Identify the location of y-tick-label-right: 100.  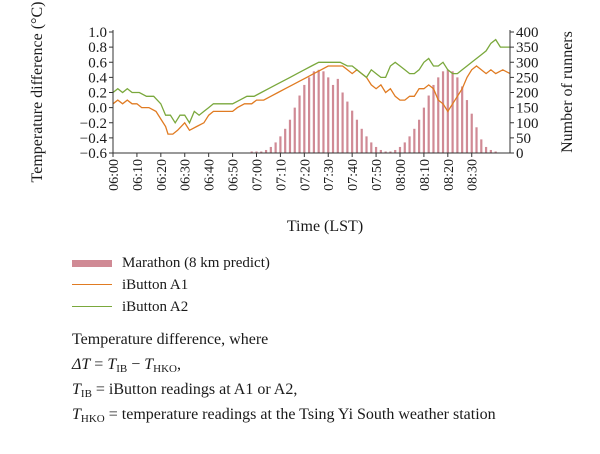
(527, 124).